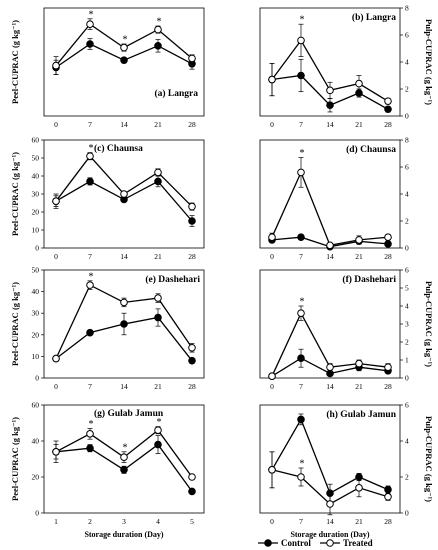 This screenshot has height=550, width=438. Describe the element at coordinates (36, 291) in the screenshot. I see `panel-e-ytick-label: 40` at that location.